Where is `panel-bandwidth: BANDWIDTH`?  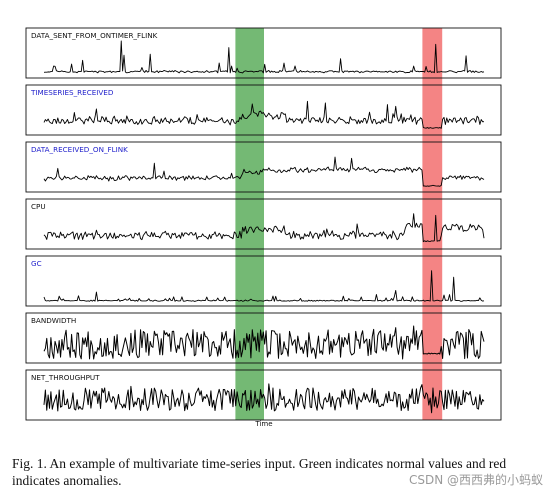 panel-bandwidth: BANDWIDTH is located at coordinates (263, 338).